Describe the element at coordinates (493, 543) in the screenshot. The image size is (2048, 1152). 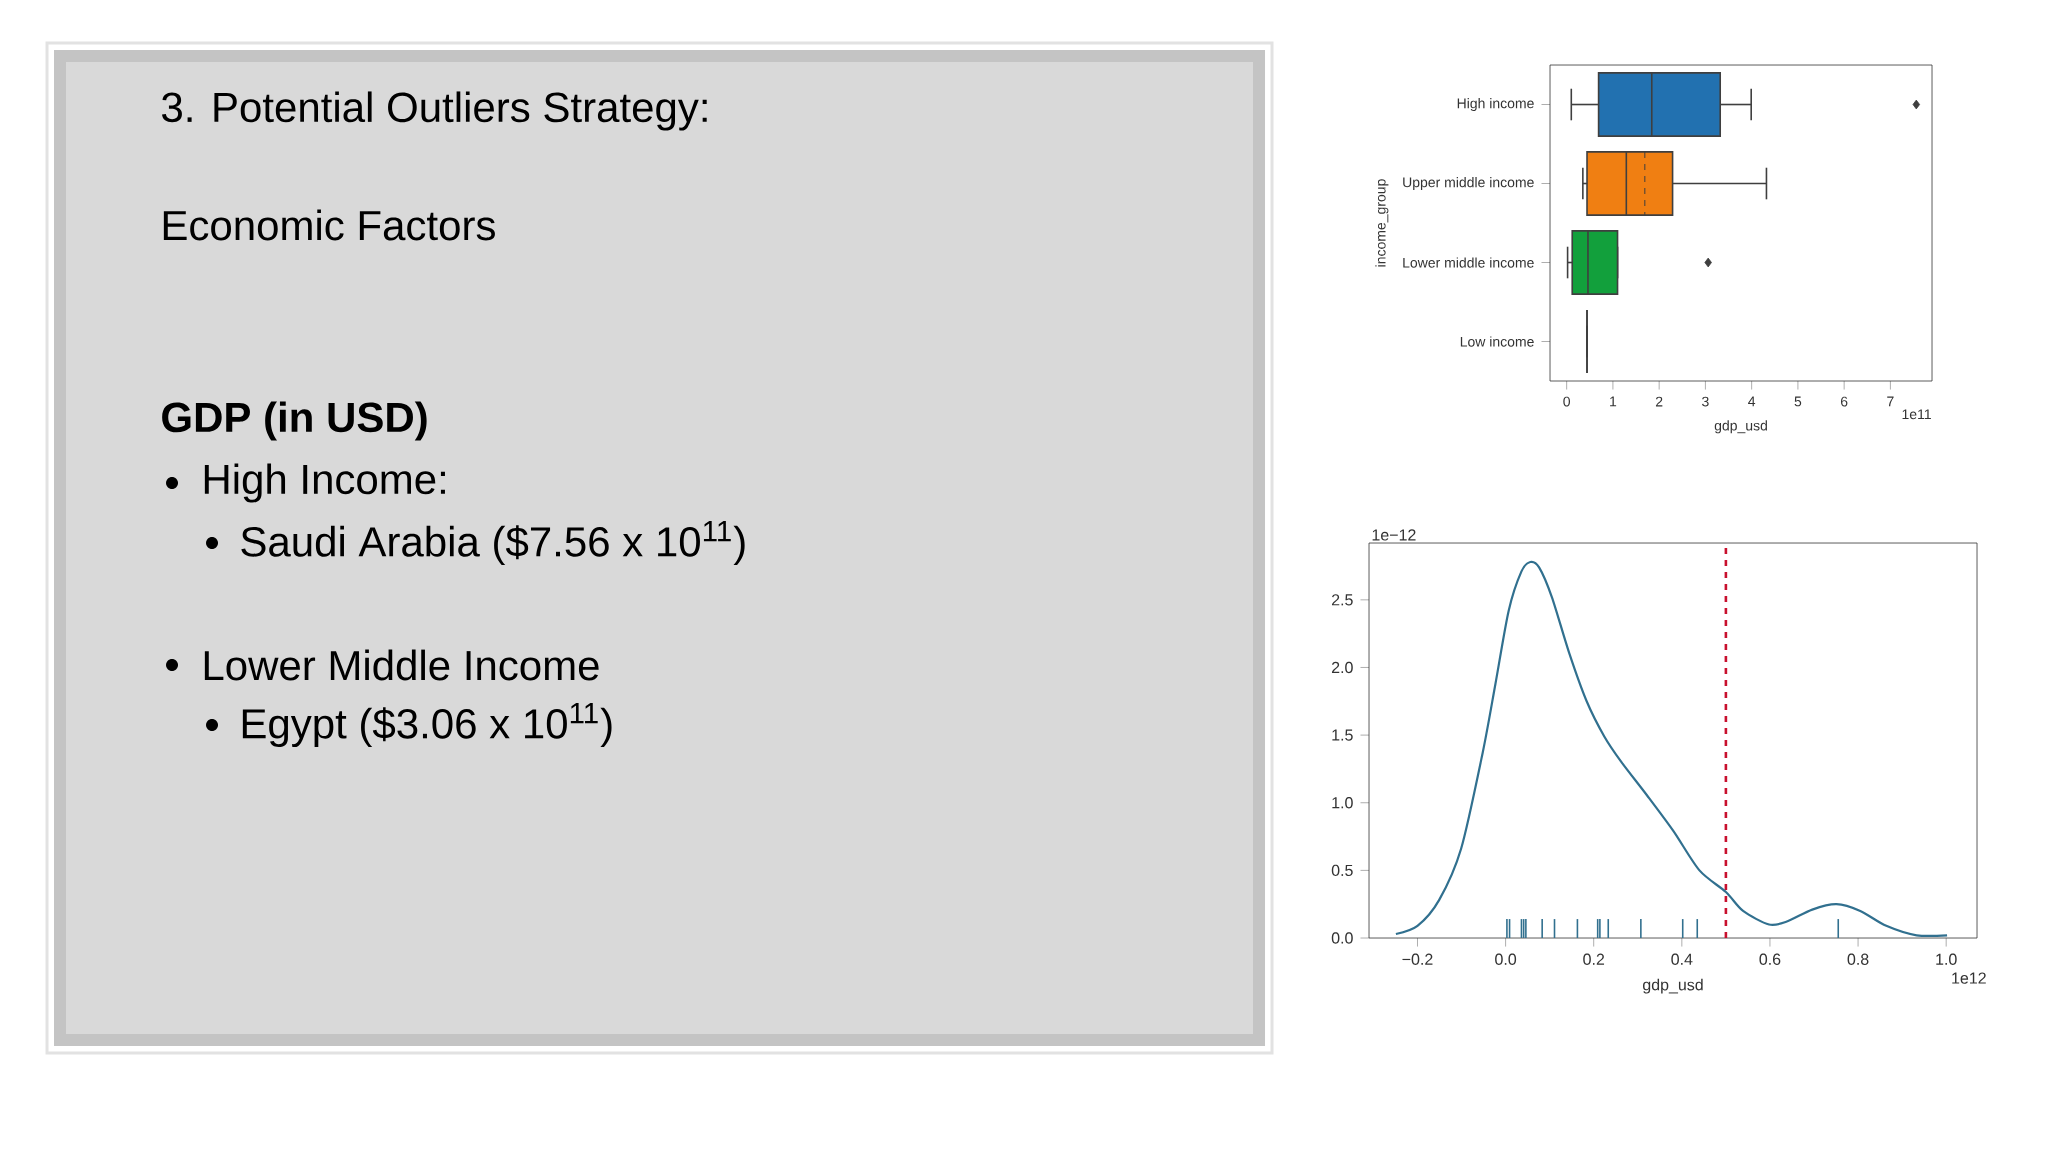
I see `text: Saudi Arabia ($7.56 x 10$^{11}$)` at that location.